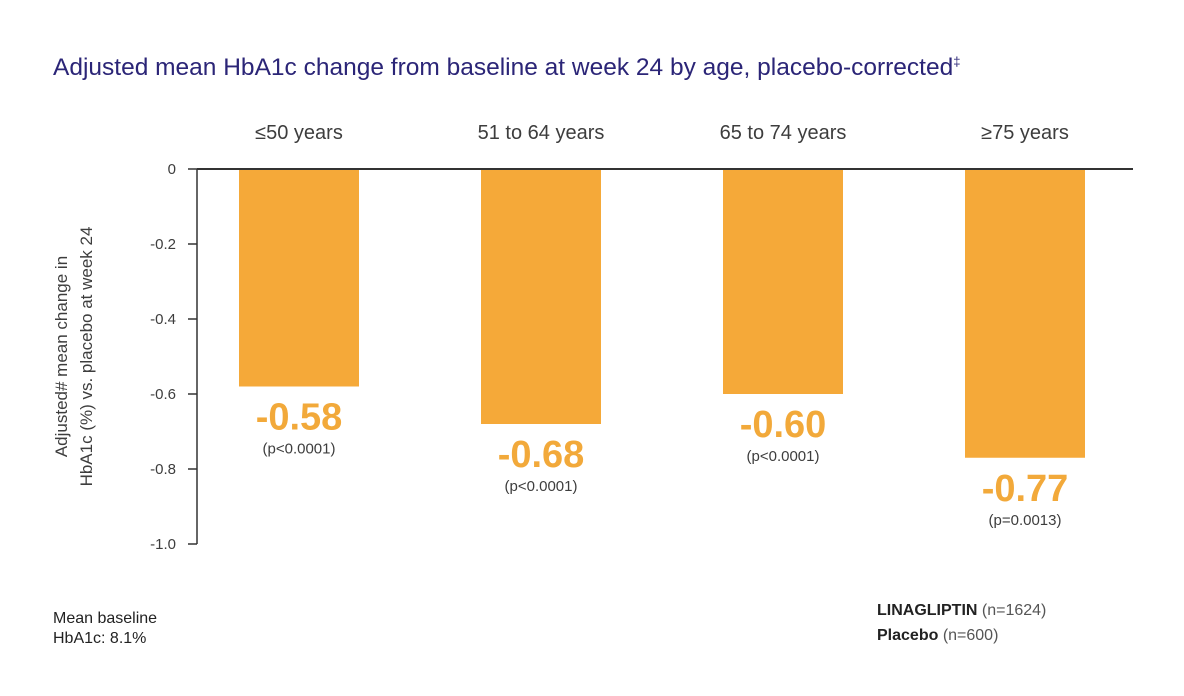 This screenshot has height=696, width=1184. Describe the element at coordinates (299, 418) in the screenshot. I see `bar-value-label: -0.58` at that location.